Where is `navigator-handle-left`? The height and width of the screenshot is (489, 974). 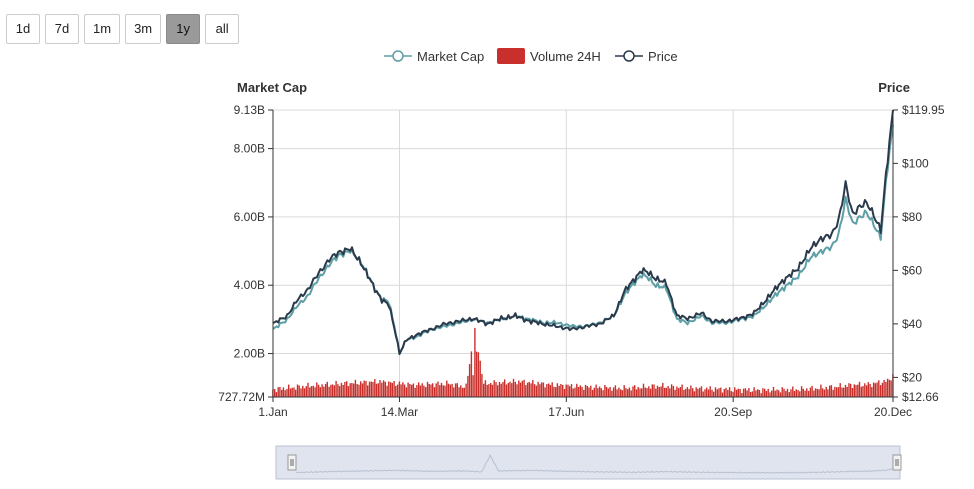
navigator-handle-left is located at coordinates (292, 462).